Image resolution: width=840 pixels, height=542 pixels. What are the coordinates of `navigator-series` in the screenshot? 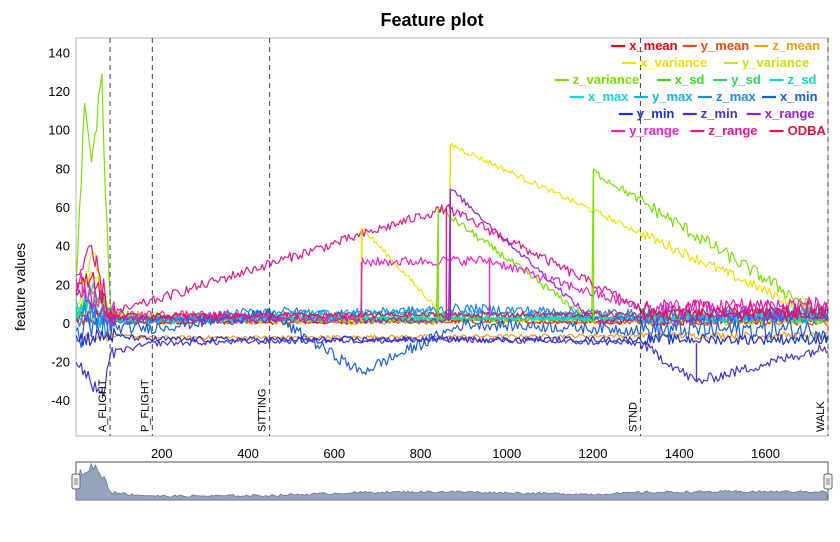 It's located at (452, 481).